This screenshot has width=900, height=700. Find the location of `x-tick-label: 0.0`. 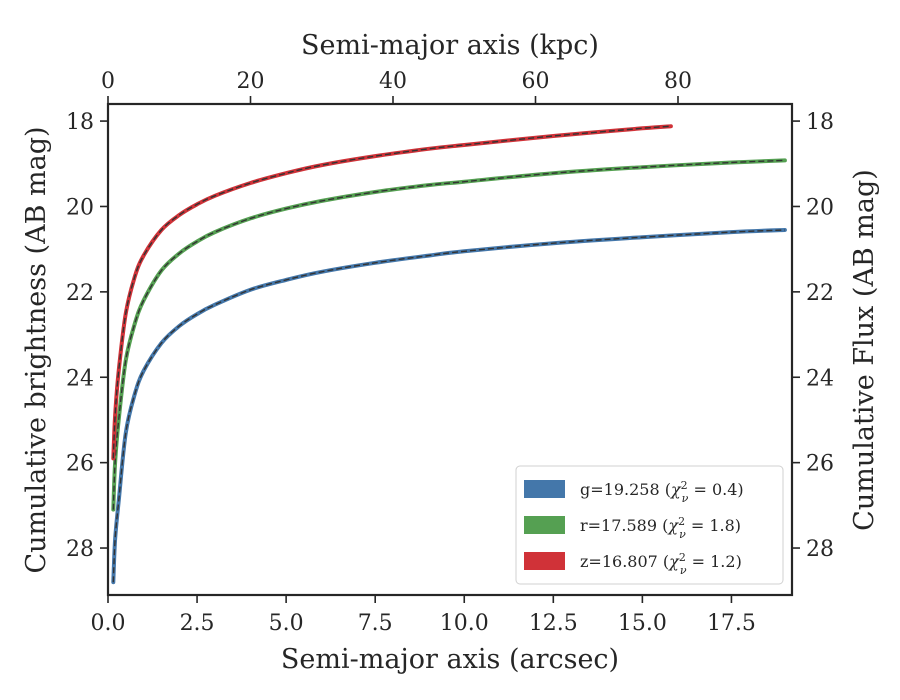

x-tick-label: 0.0 is located at coordinates (108, 623).